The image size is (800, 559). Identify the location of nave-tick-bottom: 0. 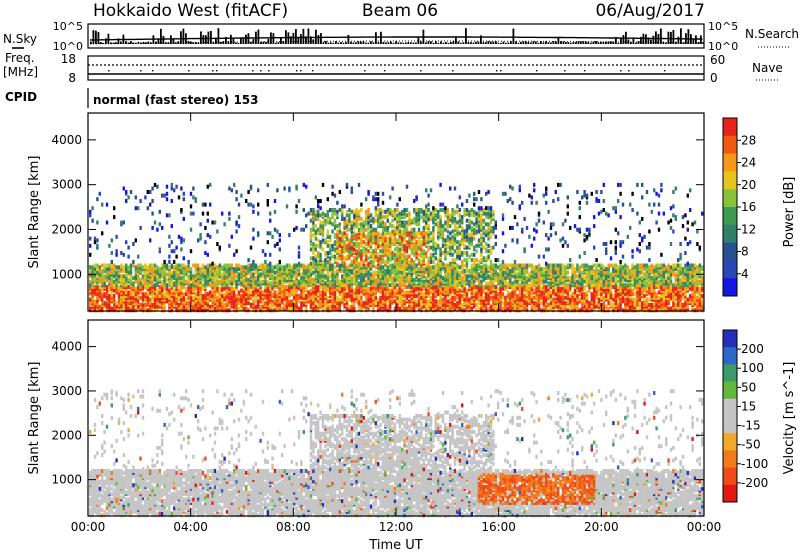
(714, 78).